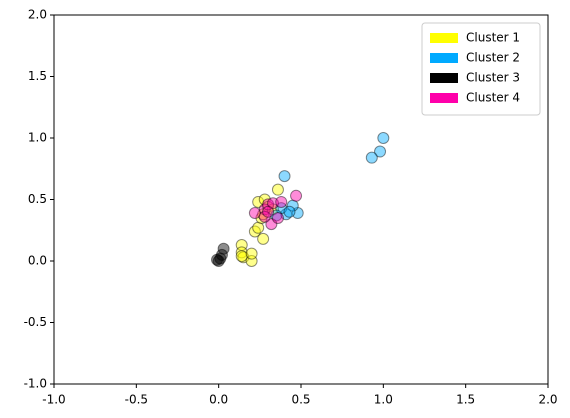 The image size is (570, 418). I want to click on y-tick-label: 1.0, so click(37, 138).